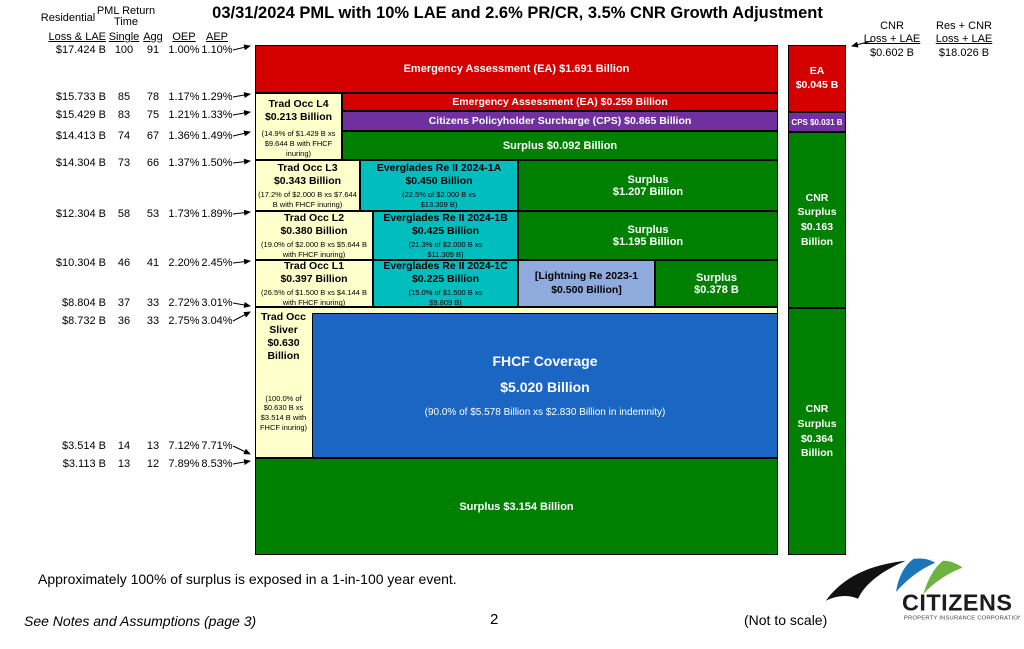  Describe the element at coordinates (964, 26) in the screenshot. I see `res-cnr-col-header: Res + CNR` at that location.